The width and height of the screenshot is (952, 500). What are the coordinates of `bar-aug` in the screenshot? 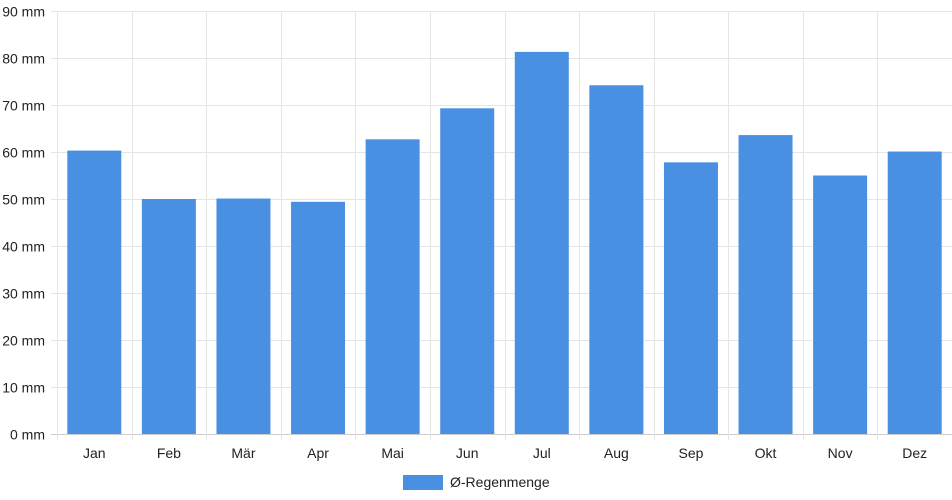 It's located at (616, 259).